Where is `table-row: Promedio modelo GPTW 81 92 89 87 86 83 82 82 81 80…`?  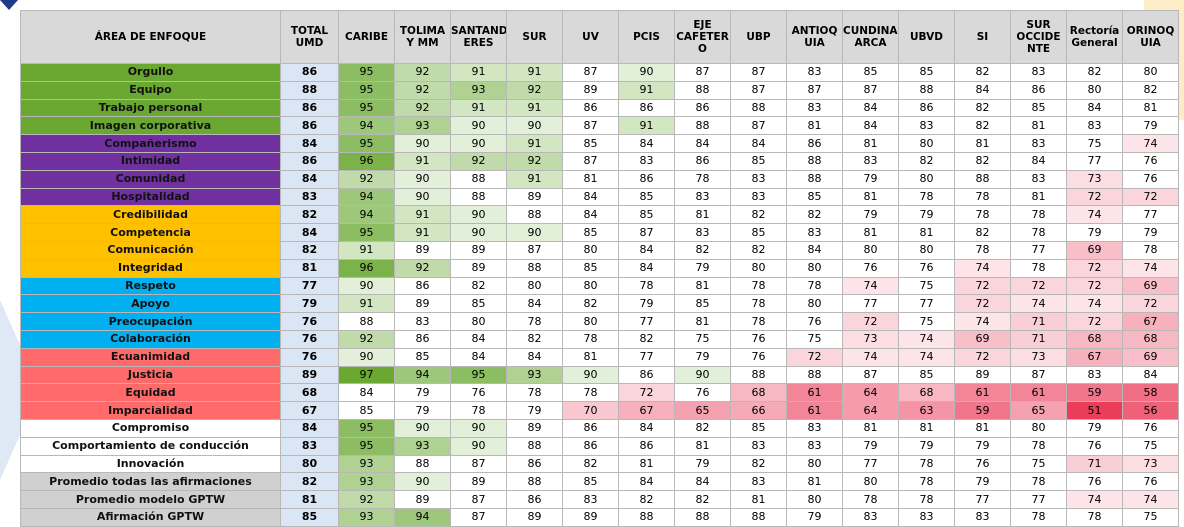 table-row: Promedio modelo GPTW 81 92 89 87 86 83 82 82 81 80… is located at coordinates (599, 499).